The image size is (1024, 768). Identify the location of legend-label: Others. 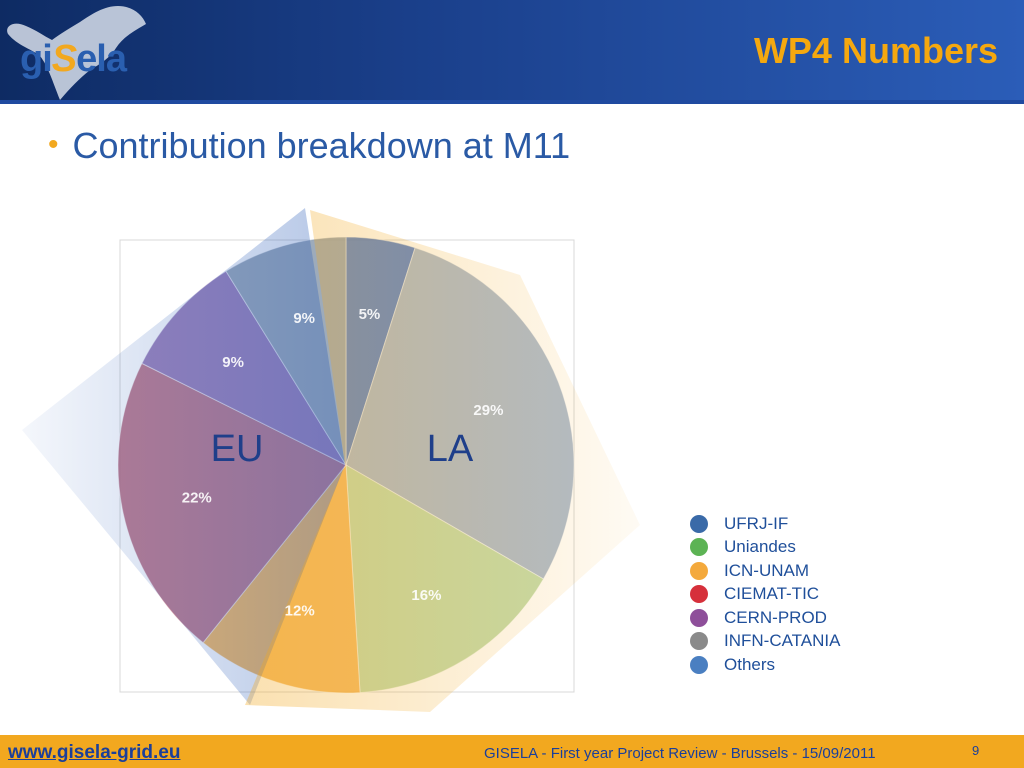
(750, 664).